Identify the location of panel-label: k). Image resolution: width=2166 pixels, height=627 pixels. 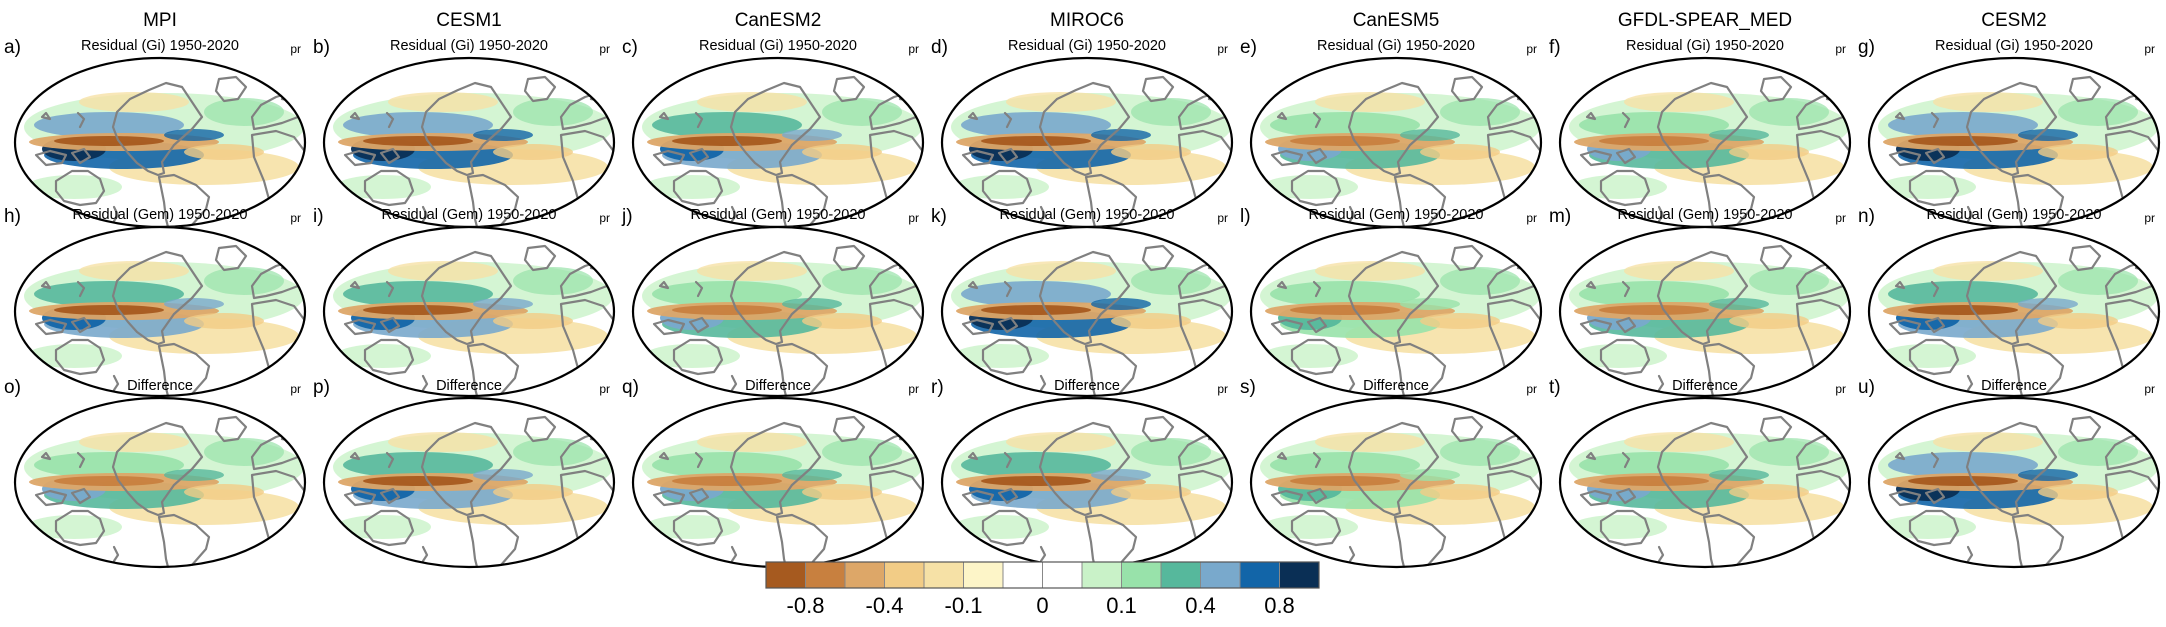
(939, 216).